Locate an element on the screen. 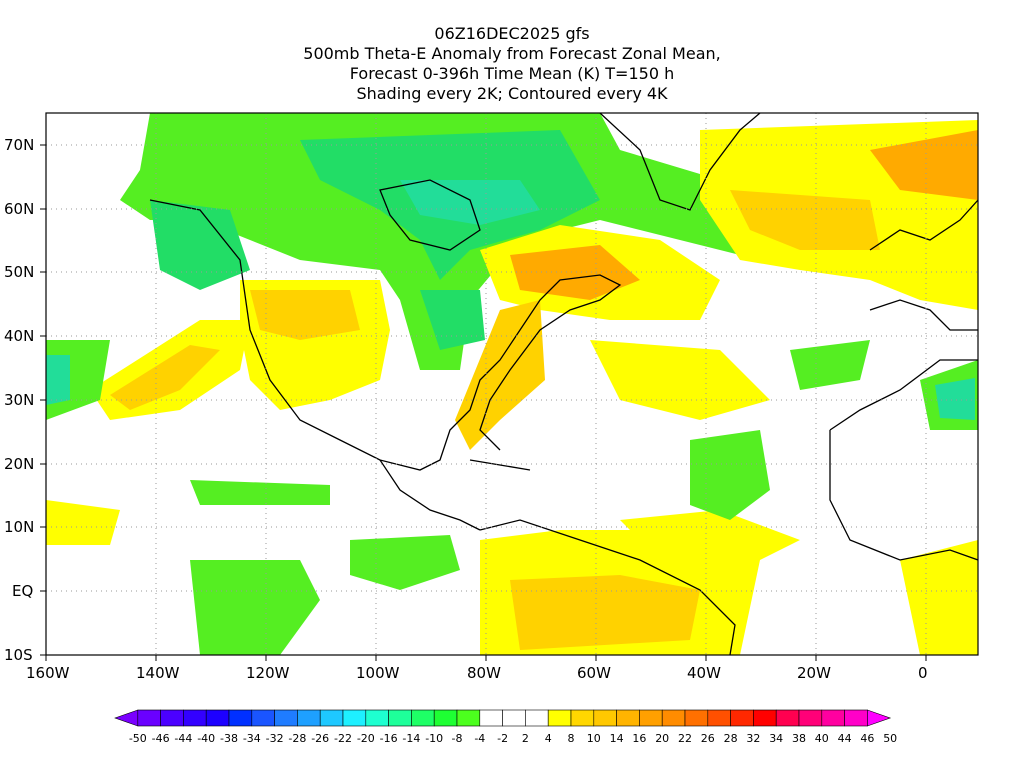 Image resolution: width=1024 pixels, height=768 pixels. anomaly-region-westafrica is located at coordinates (939, 597).